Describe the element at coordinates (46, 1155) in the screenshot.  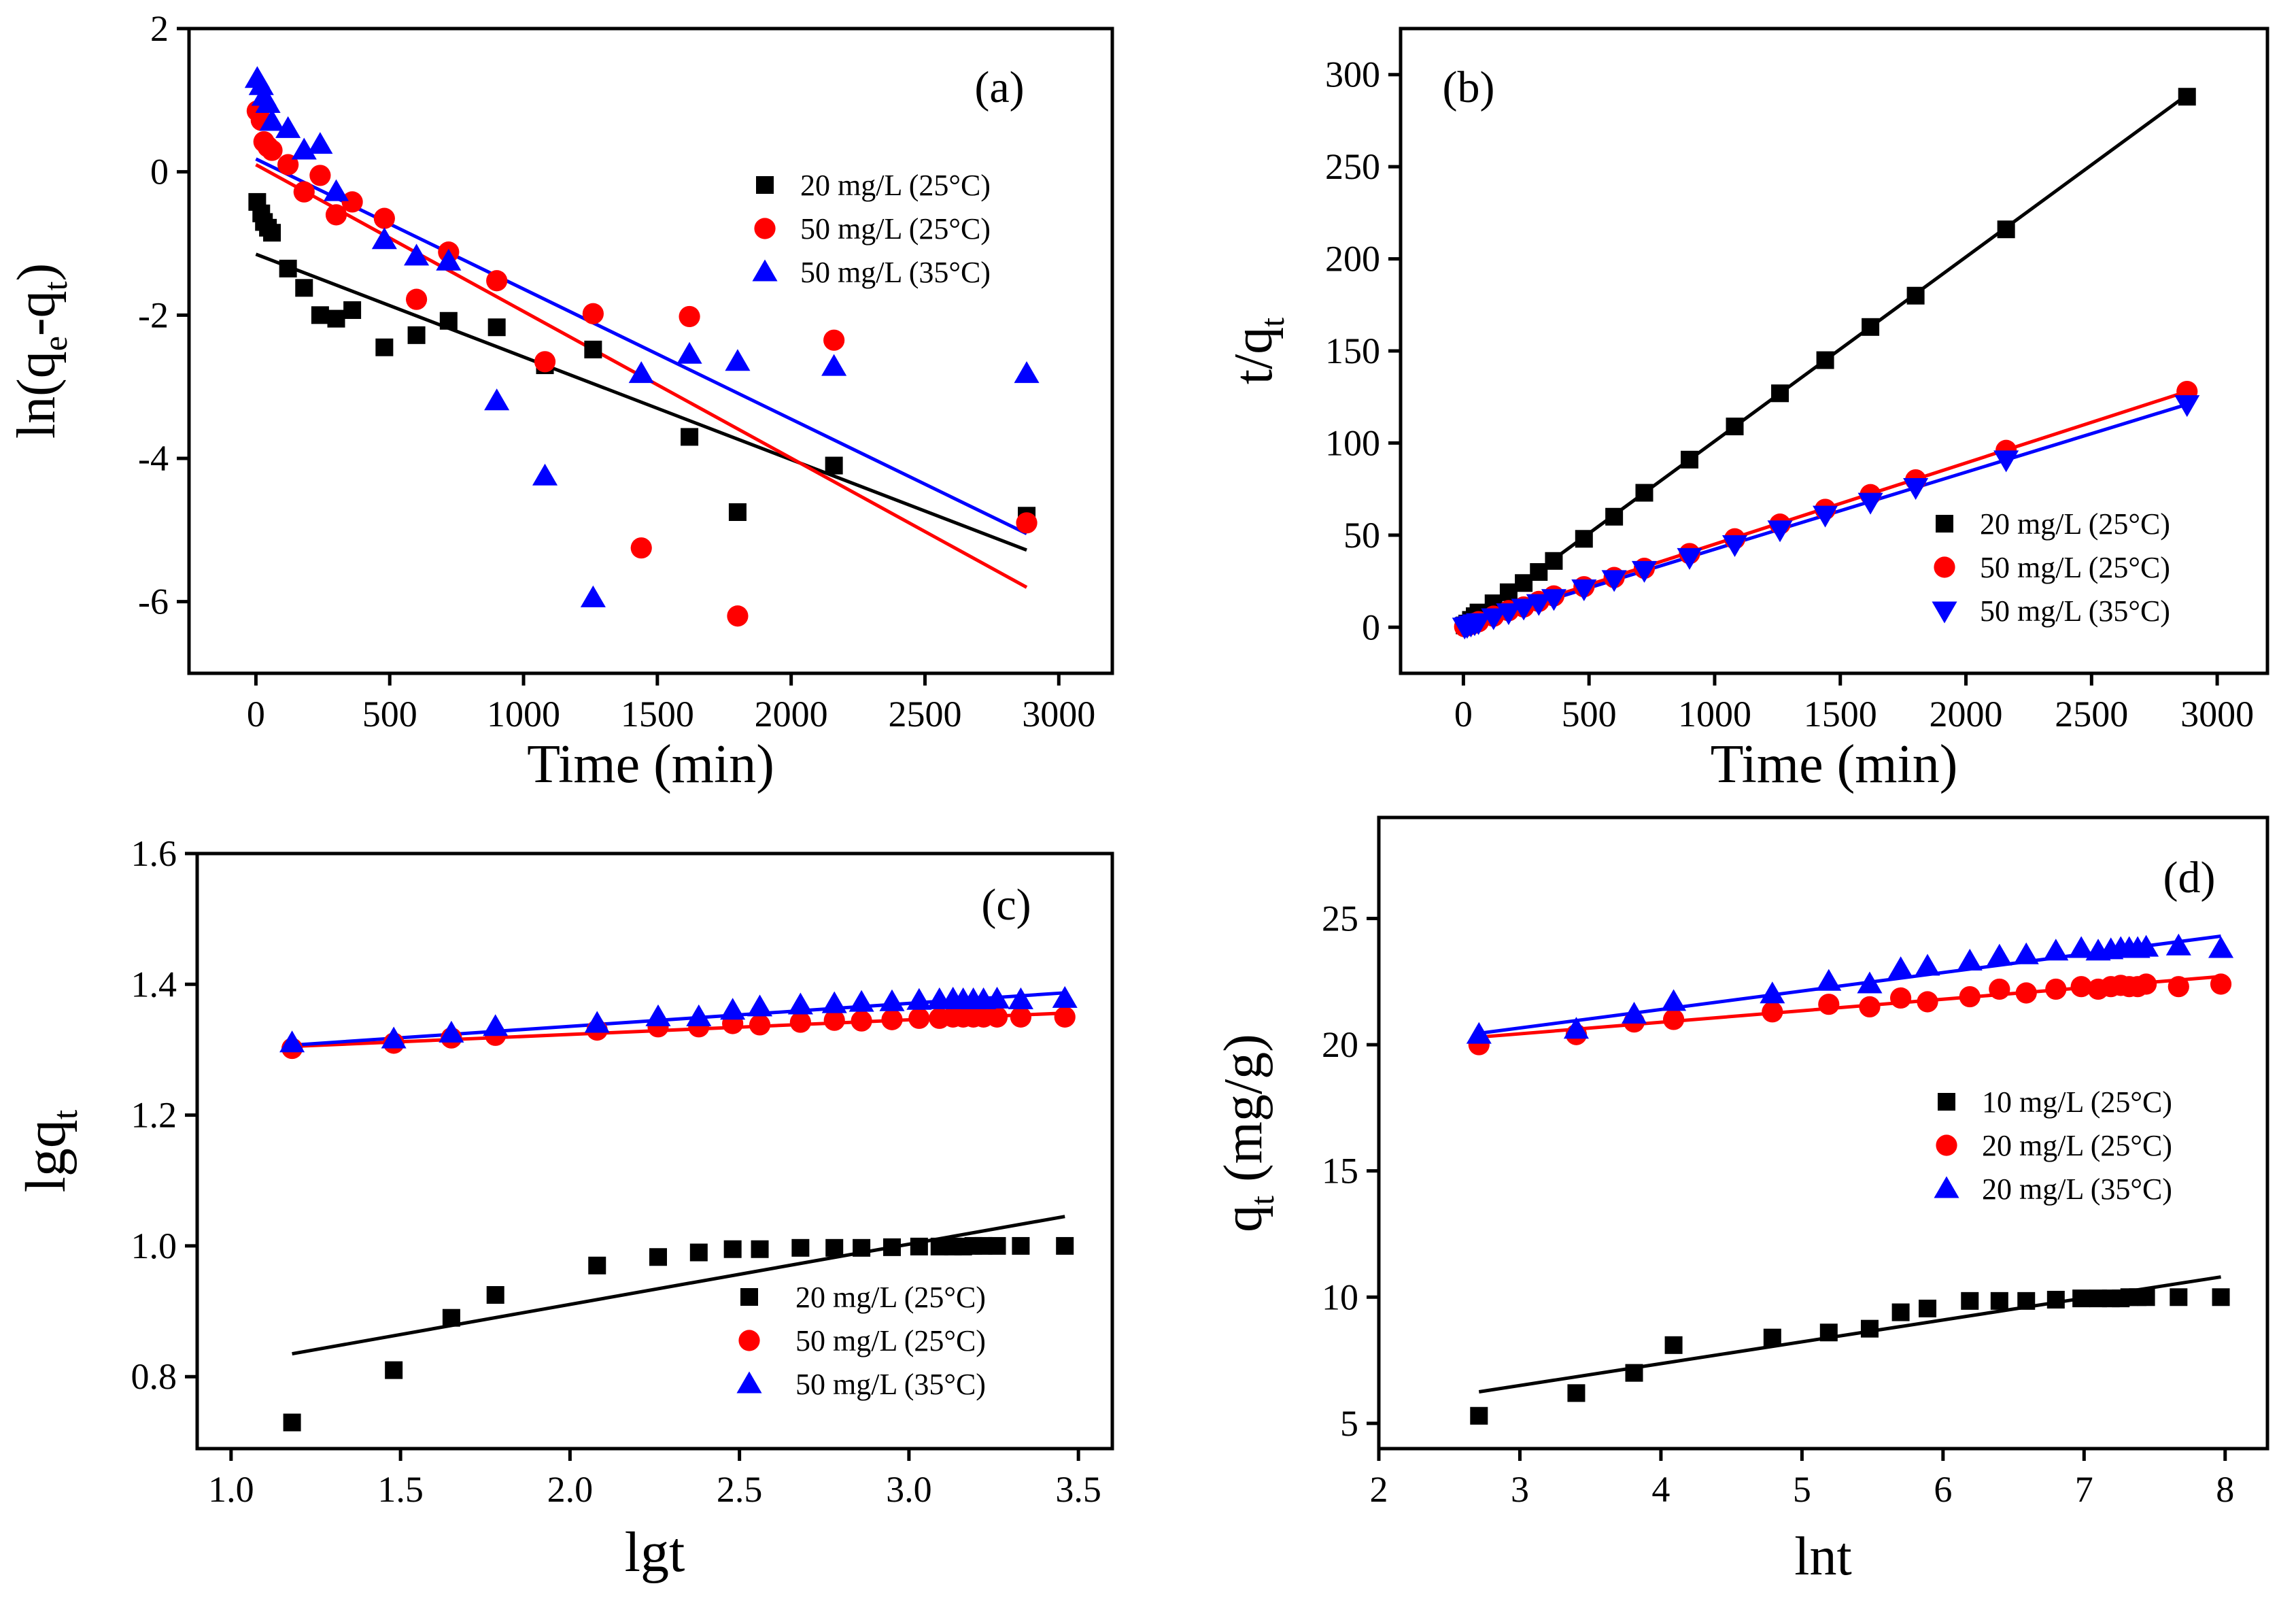
I see `y-axis-label-part: lgq` at that location.